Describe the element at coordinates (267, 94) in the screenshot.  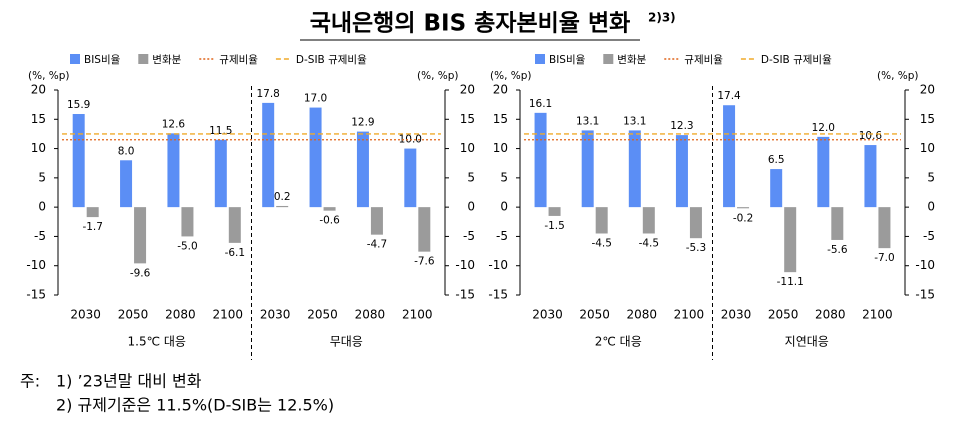
I see `data-label: 17.8` at that location.